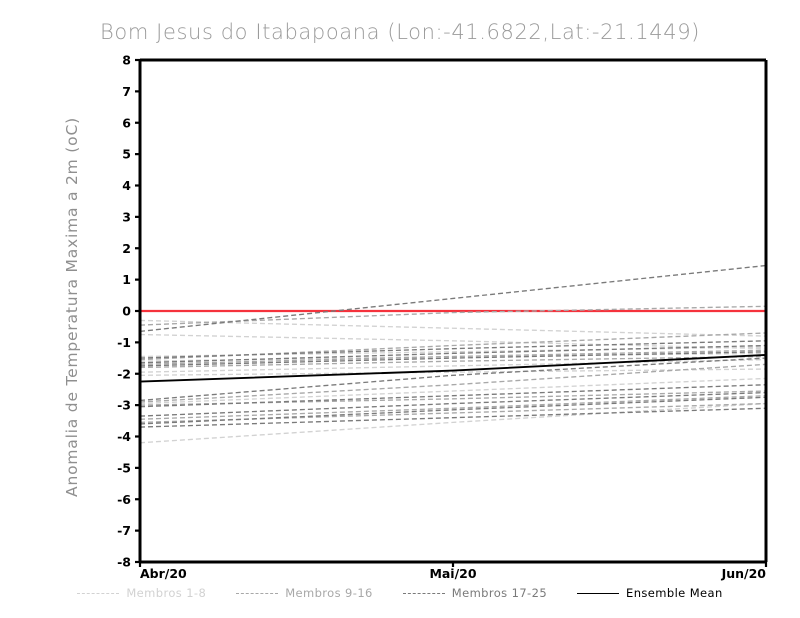 The width and height of the screenshot is (800, 618). Describe the element at coordinates (124, 530) in the screenshot. I see `y-tick-label: -7` at that location.